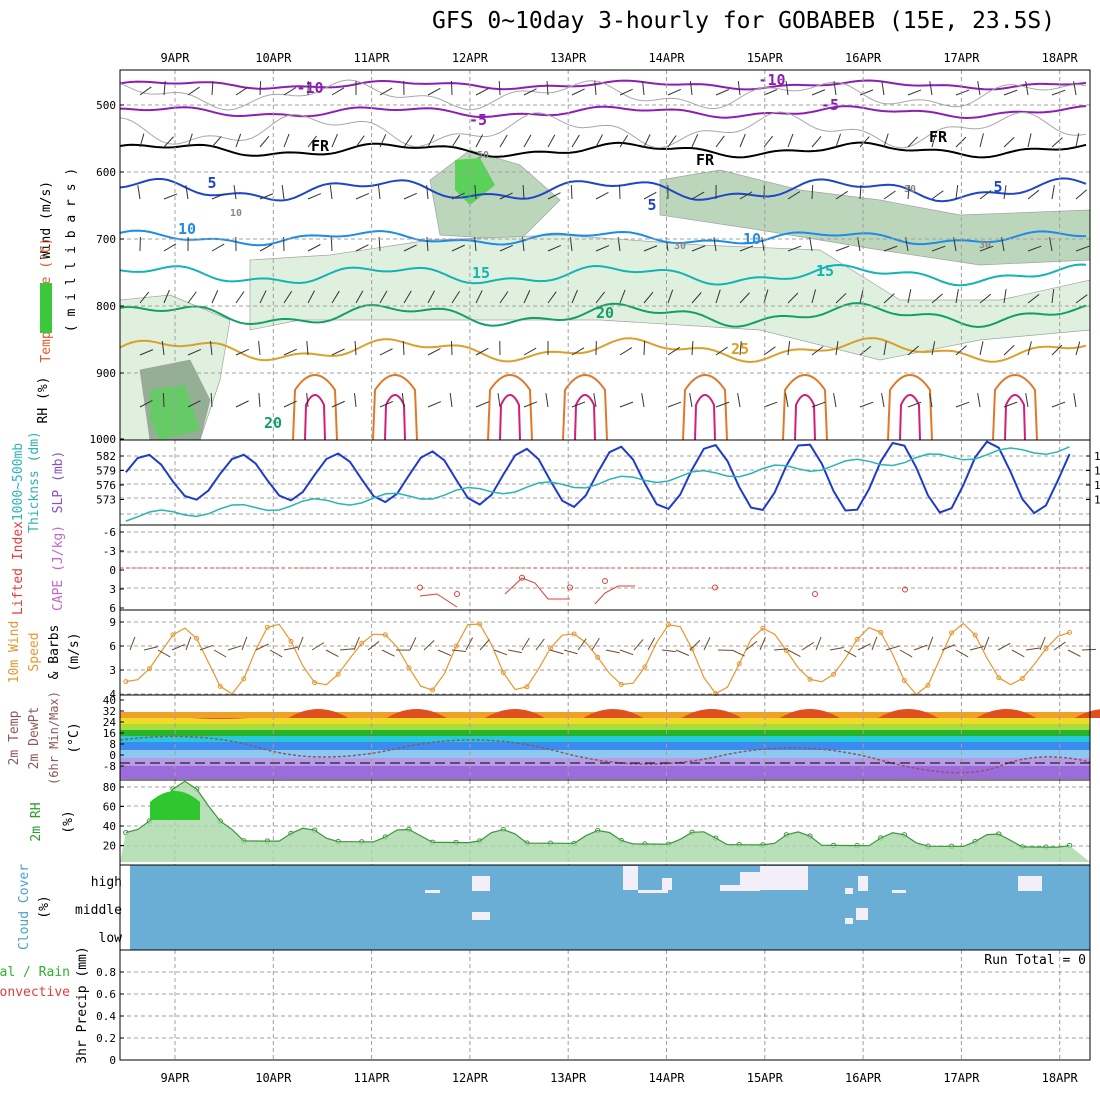  I want to click on x-tick-top: 13APR, so click(568, 58).